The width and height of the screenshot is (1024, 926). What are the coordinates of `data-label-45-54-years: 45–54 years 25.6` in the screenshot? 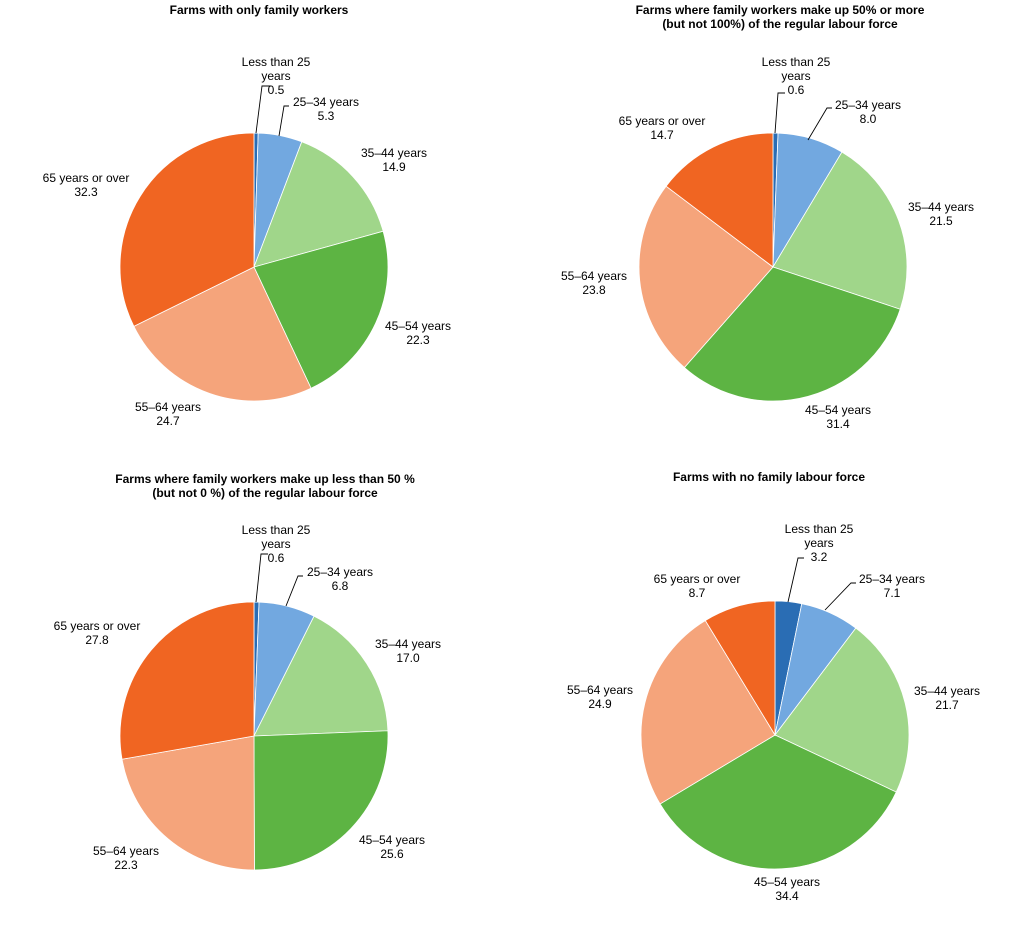 It's located at (392, 847).